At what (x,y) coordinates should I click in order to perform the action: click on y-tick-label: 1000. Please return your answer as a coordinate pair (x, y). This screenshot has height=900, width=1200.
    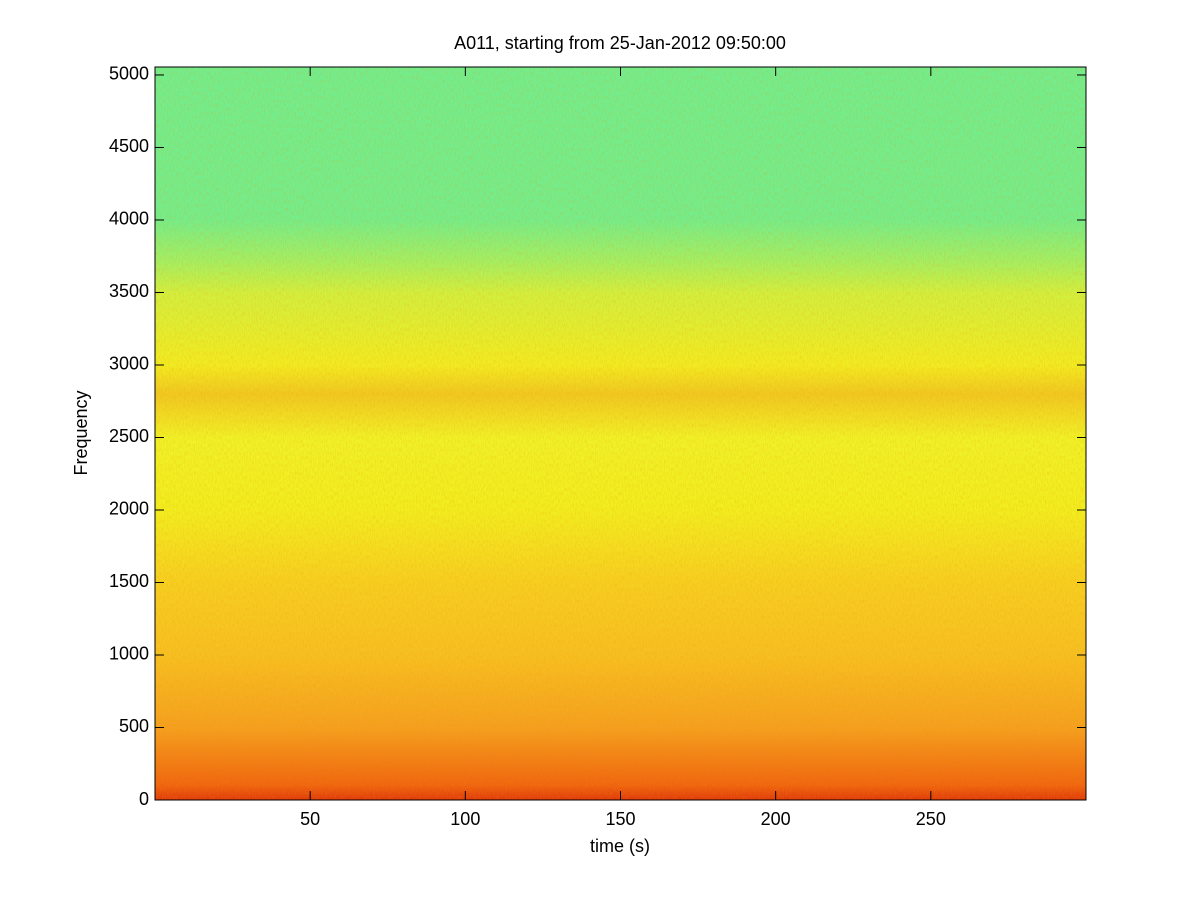
    Looking at the image, I should click on (129, 654).